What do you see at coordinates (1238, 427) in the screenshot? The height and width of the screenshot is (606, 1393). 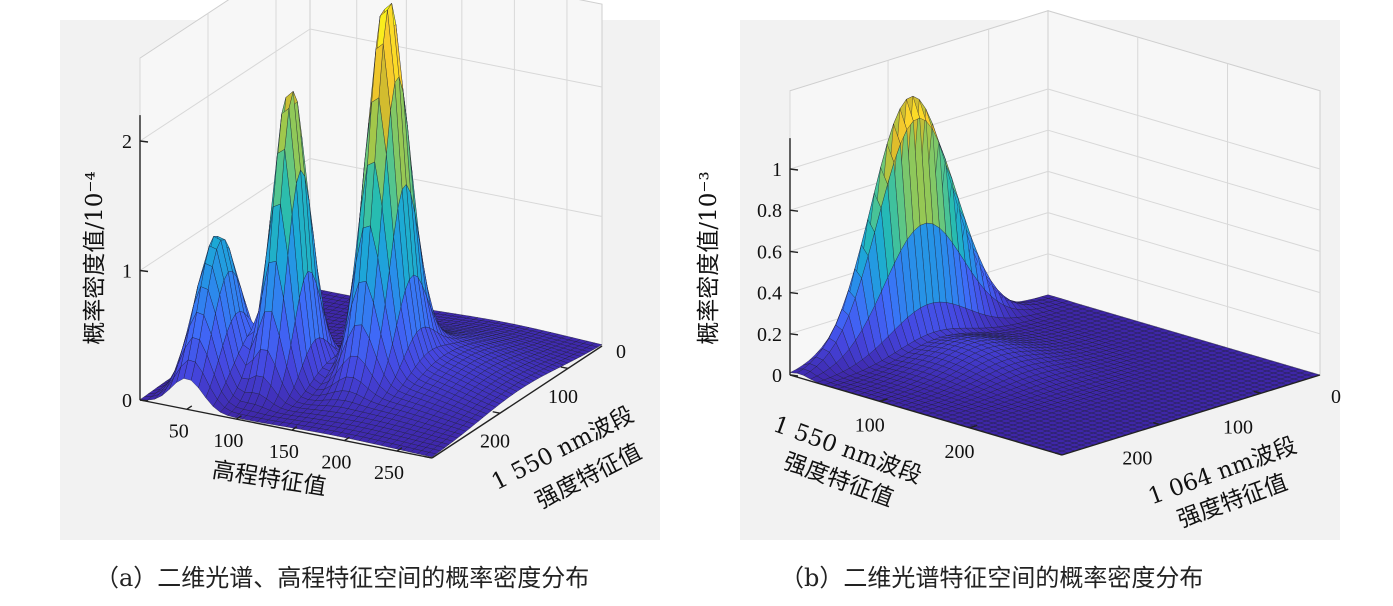 I see `panel-b-y-tick: 100` at bounding box center [1238, 427].